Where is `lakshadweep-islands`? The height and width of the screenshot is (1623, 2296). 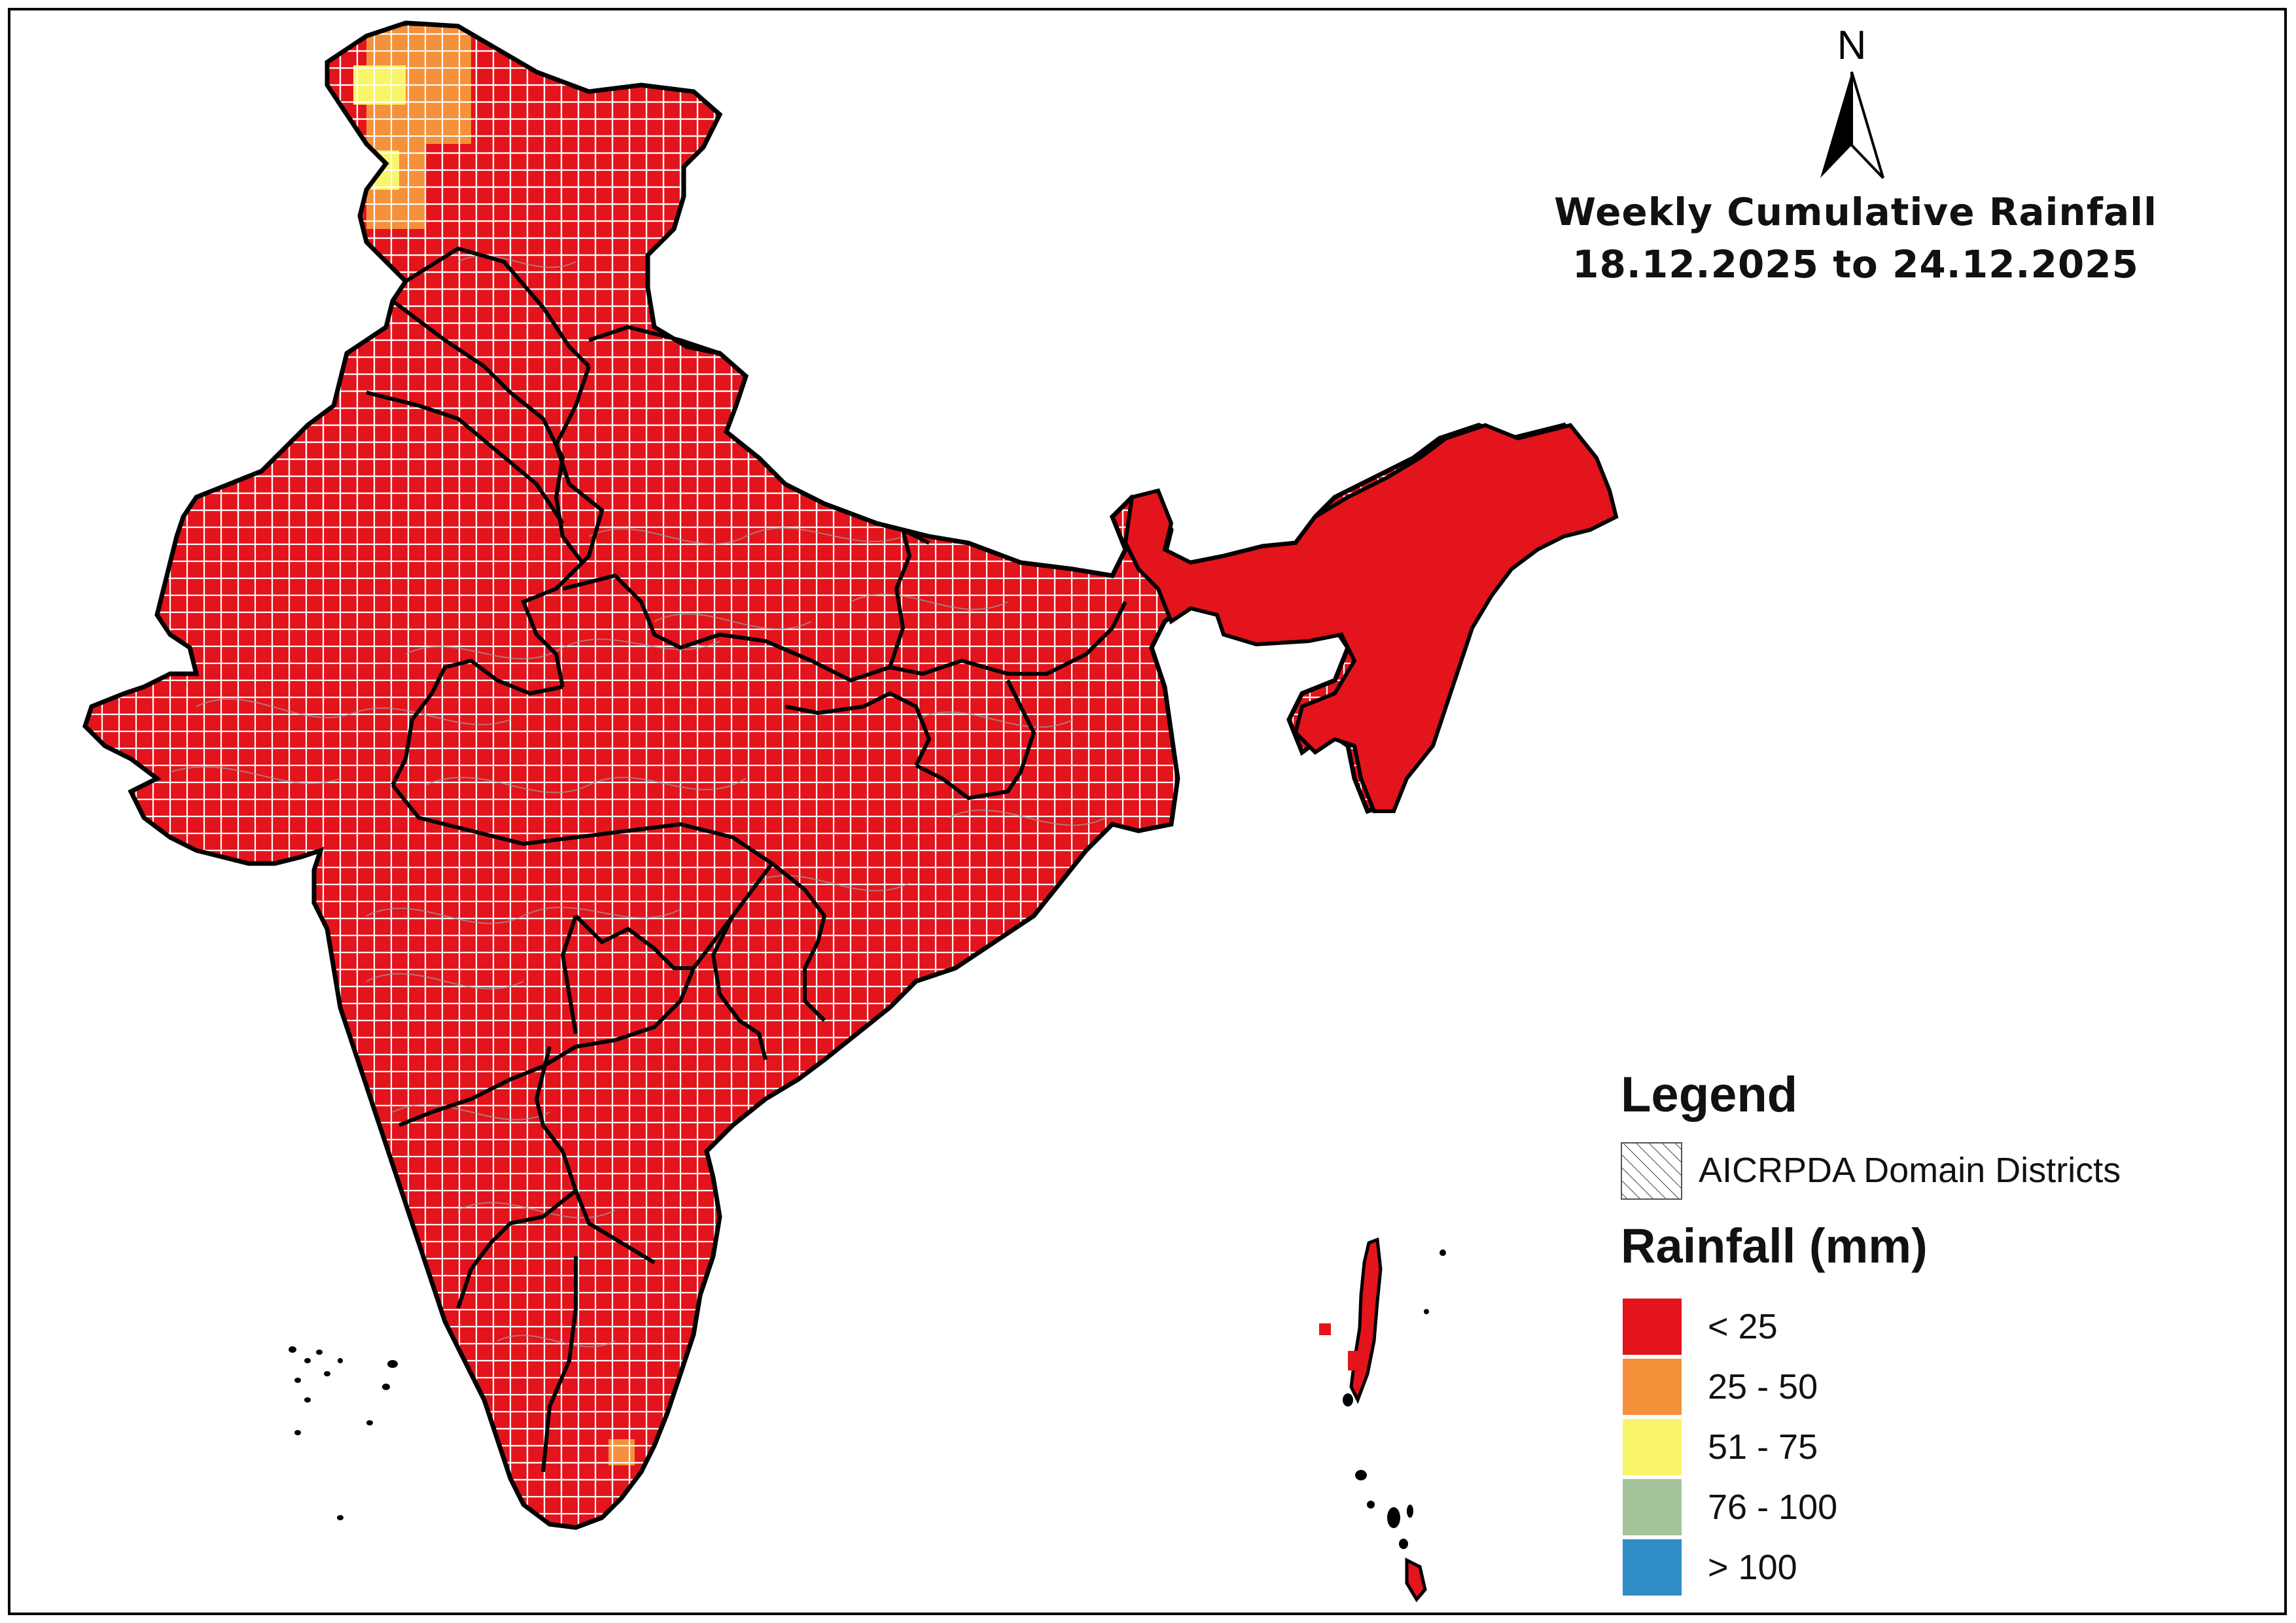
lakshadweep-islands is located at coordinates (343, 1433).